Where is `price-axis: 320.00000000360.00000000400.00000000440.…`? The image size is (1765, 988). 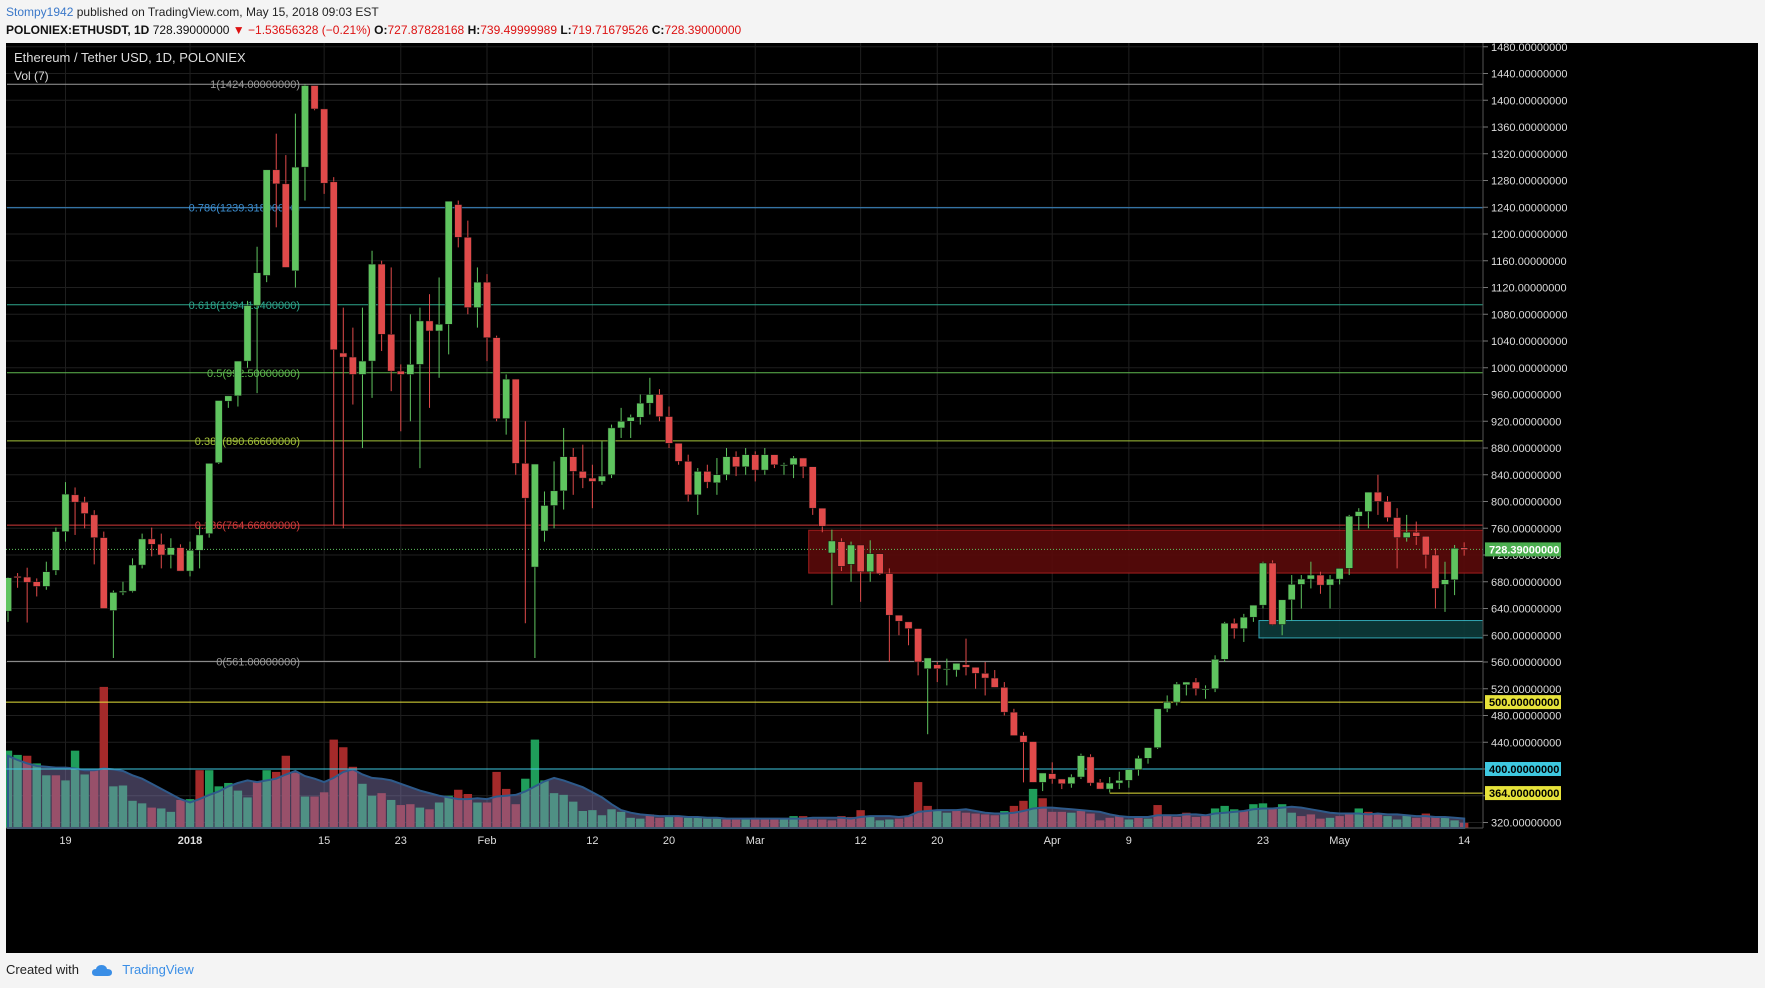 price-axis: 320.00000000360.00000000400.00000000440.… is located at coordinates (1620, 498).